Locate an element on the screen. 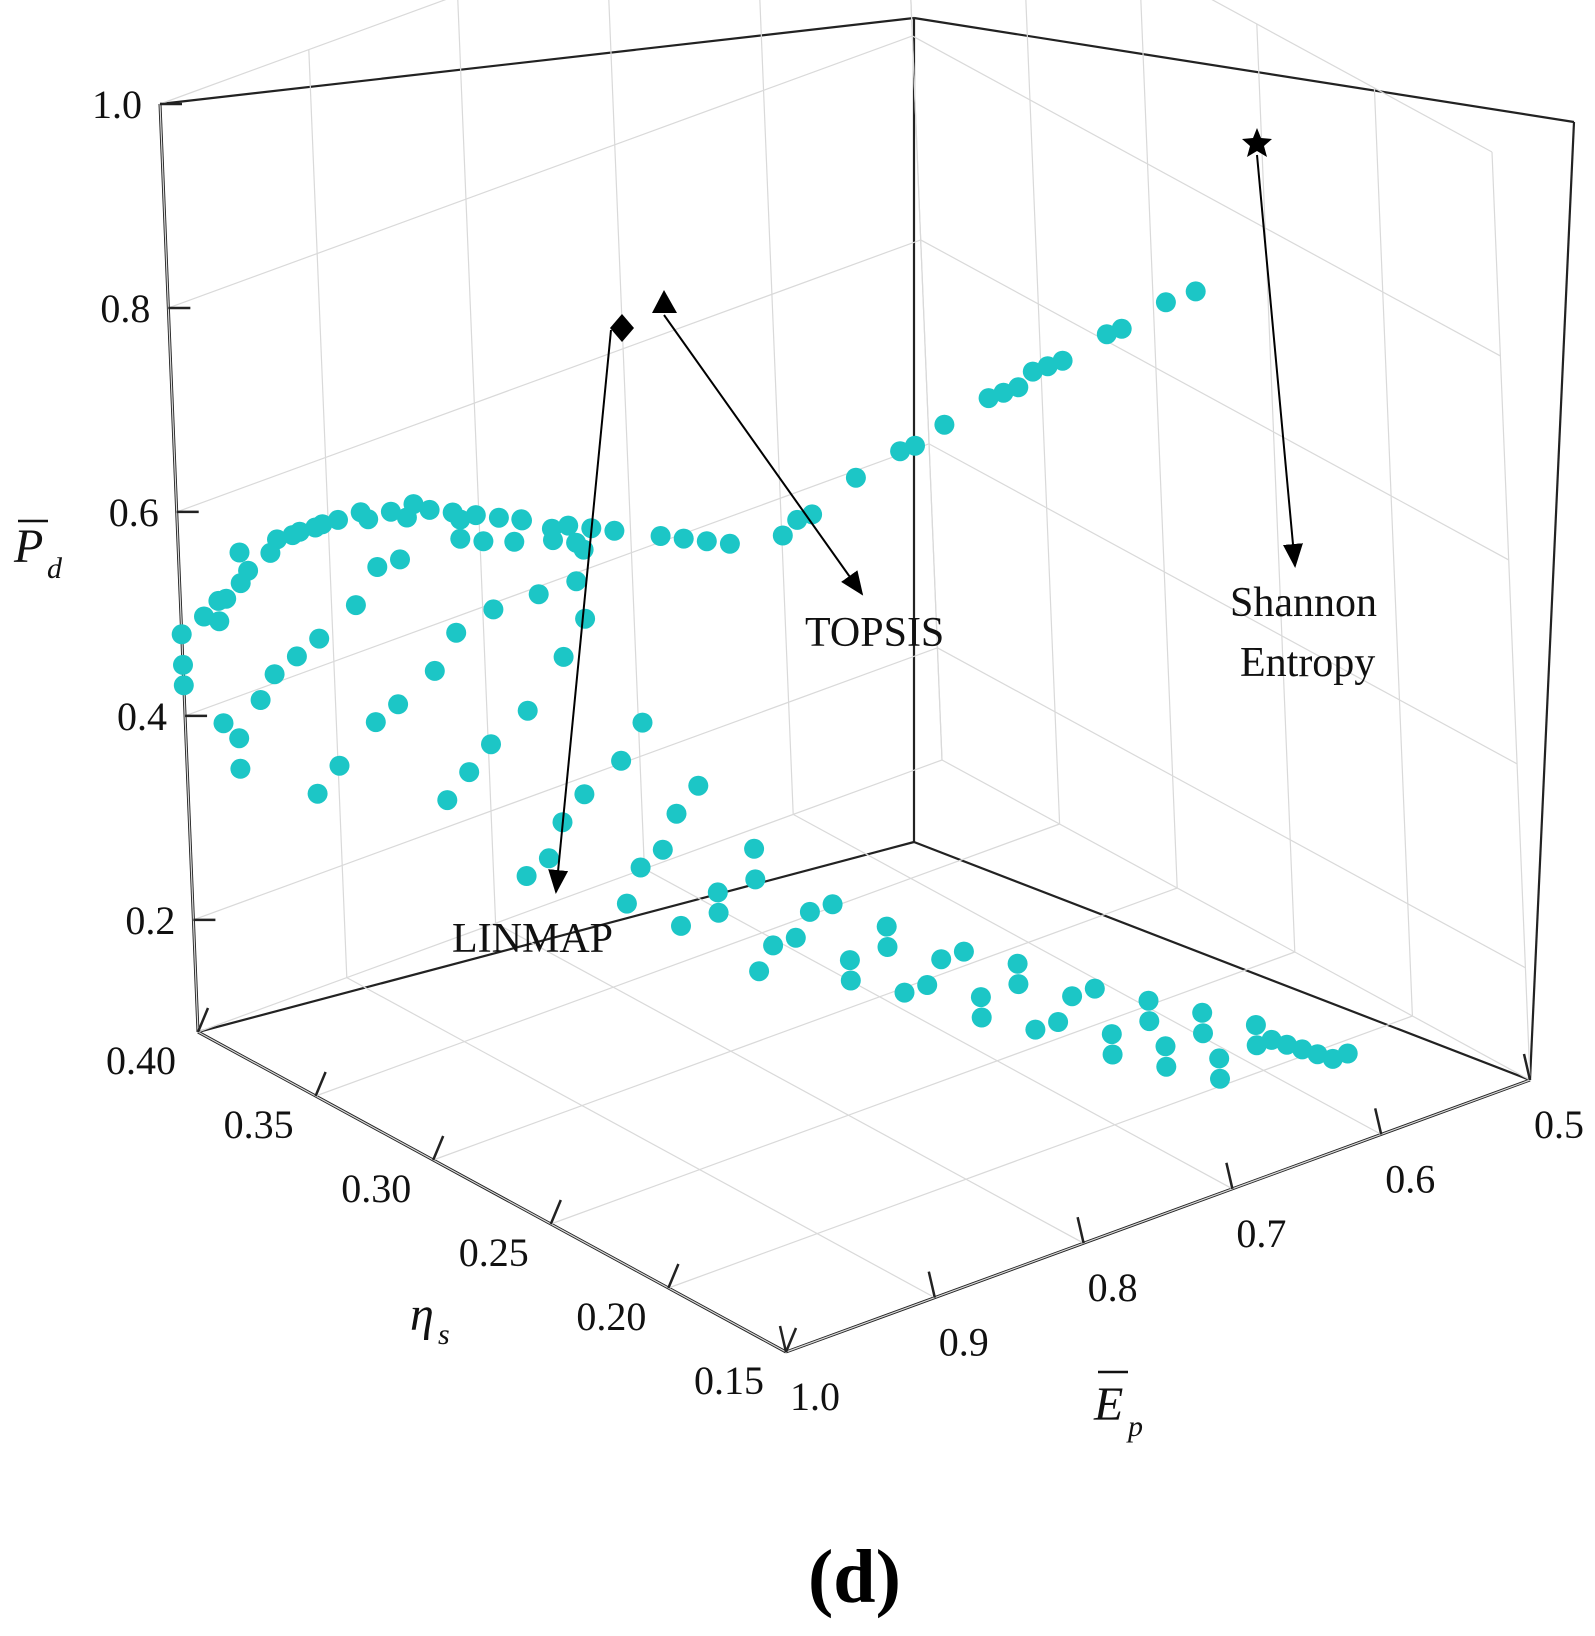 This screenshot has width=1595, height=1636. z-axis-title: P d is located at coordinates (38, 552).